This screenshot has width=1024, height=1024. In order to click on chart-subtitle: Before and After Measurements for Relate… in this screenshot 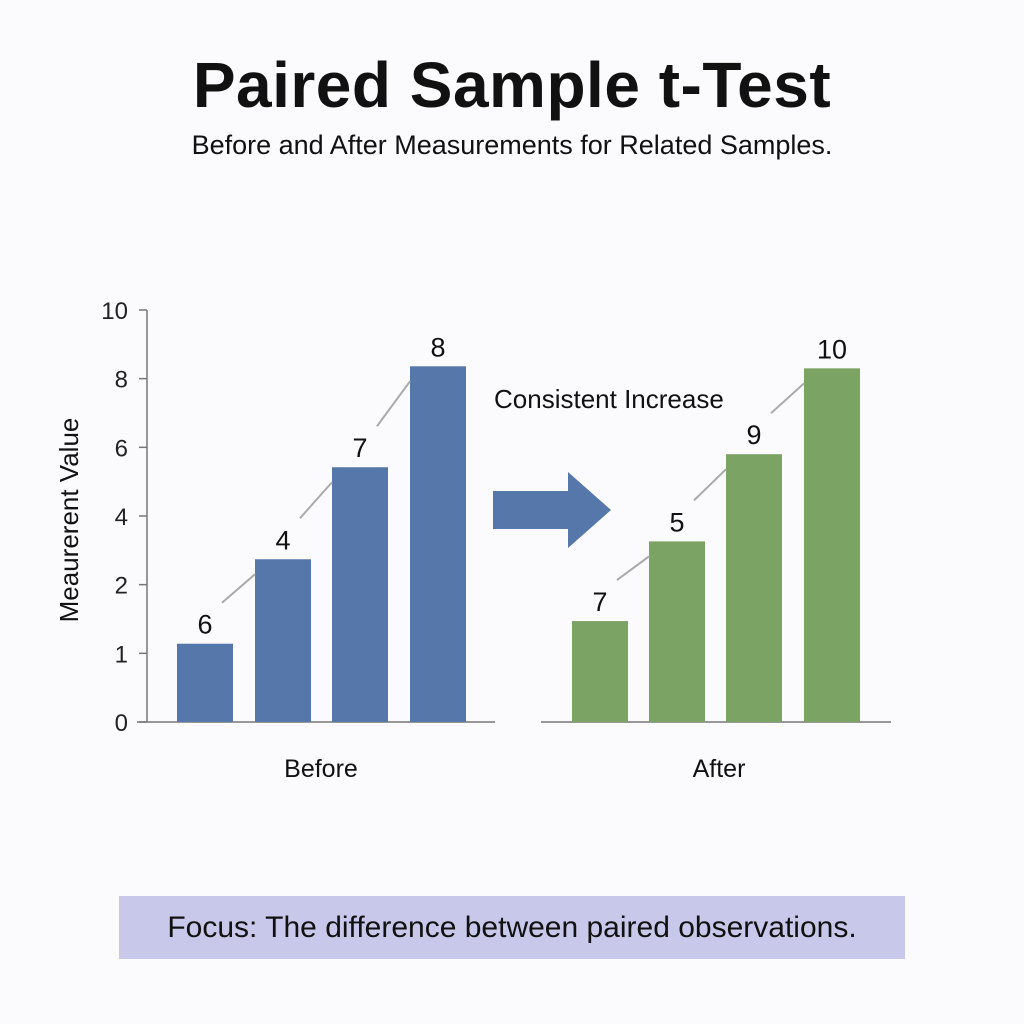, I will do `click(512, 145)`.